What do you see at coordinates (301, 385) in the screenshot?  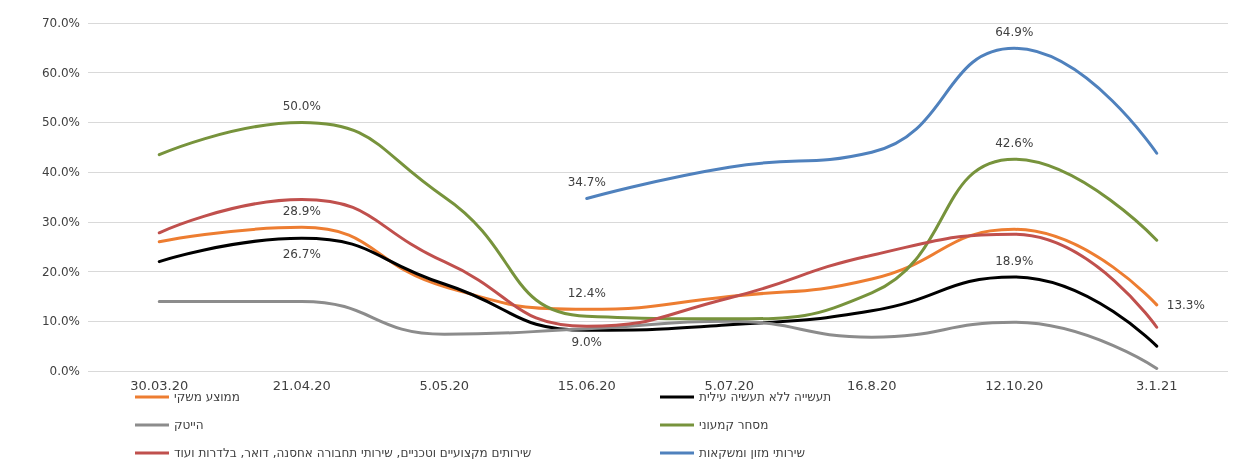 I see `x-tick-label: 21.04.20` at bounding box center [301, 385].